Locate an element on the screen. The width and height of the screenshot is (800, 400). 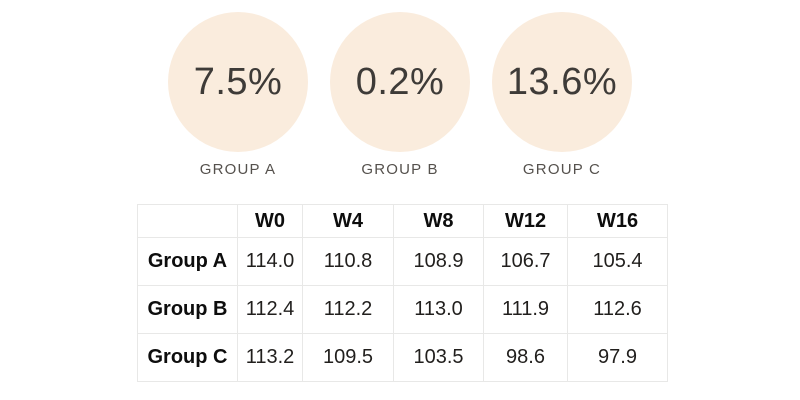
row-label-group-a: Group A is located at coordinates (187, 261).